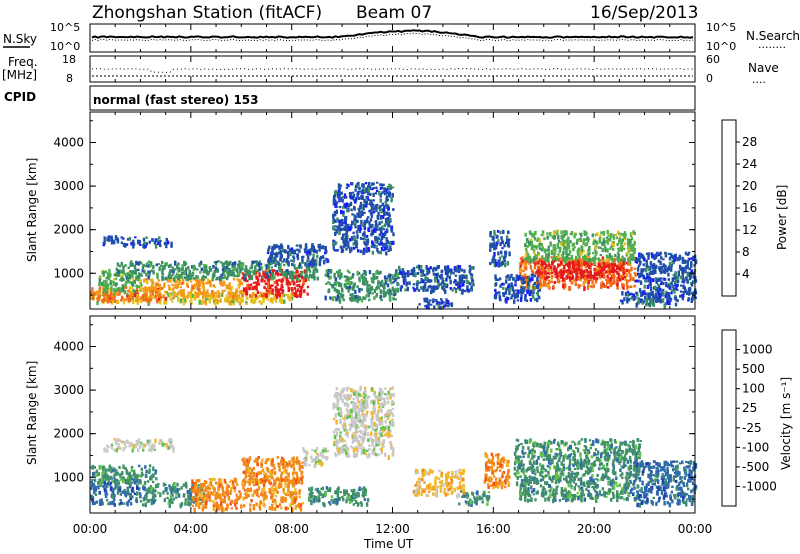 This screenshot has width=800, height=554. I want to click on station-title: Zhongshan Station (fitACF), so click(207, 13).